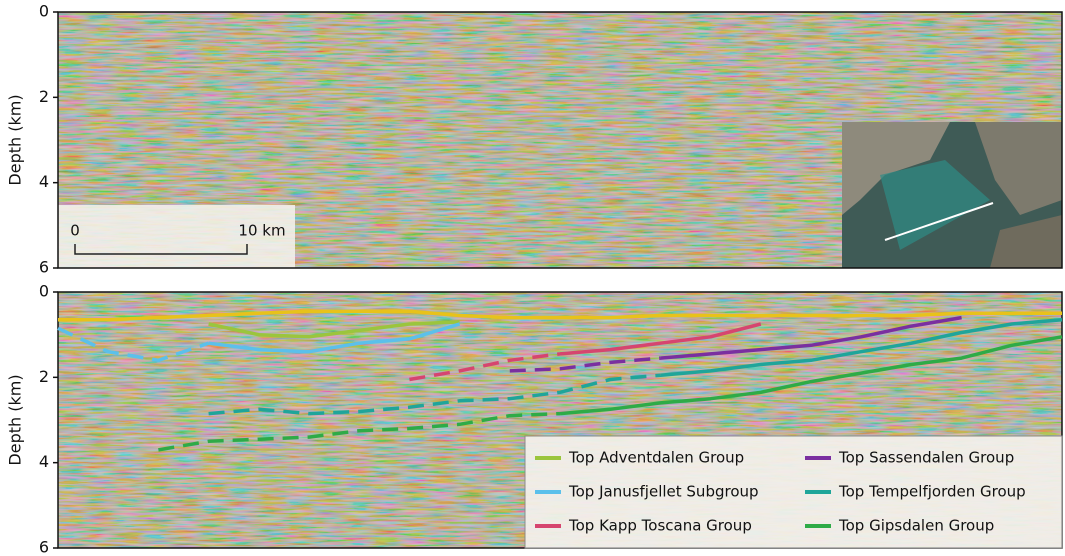  What do you see at coordinates (261, 231) in the screenshot?
I see `scale-bar-end: 10 km` at bounding box center [261, 231].